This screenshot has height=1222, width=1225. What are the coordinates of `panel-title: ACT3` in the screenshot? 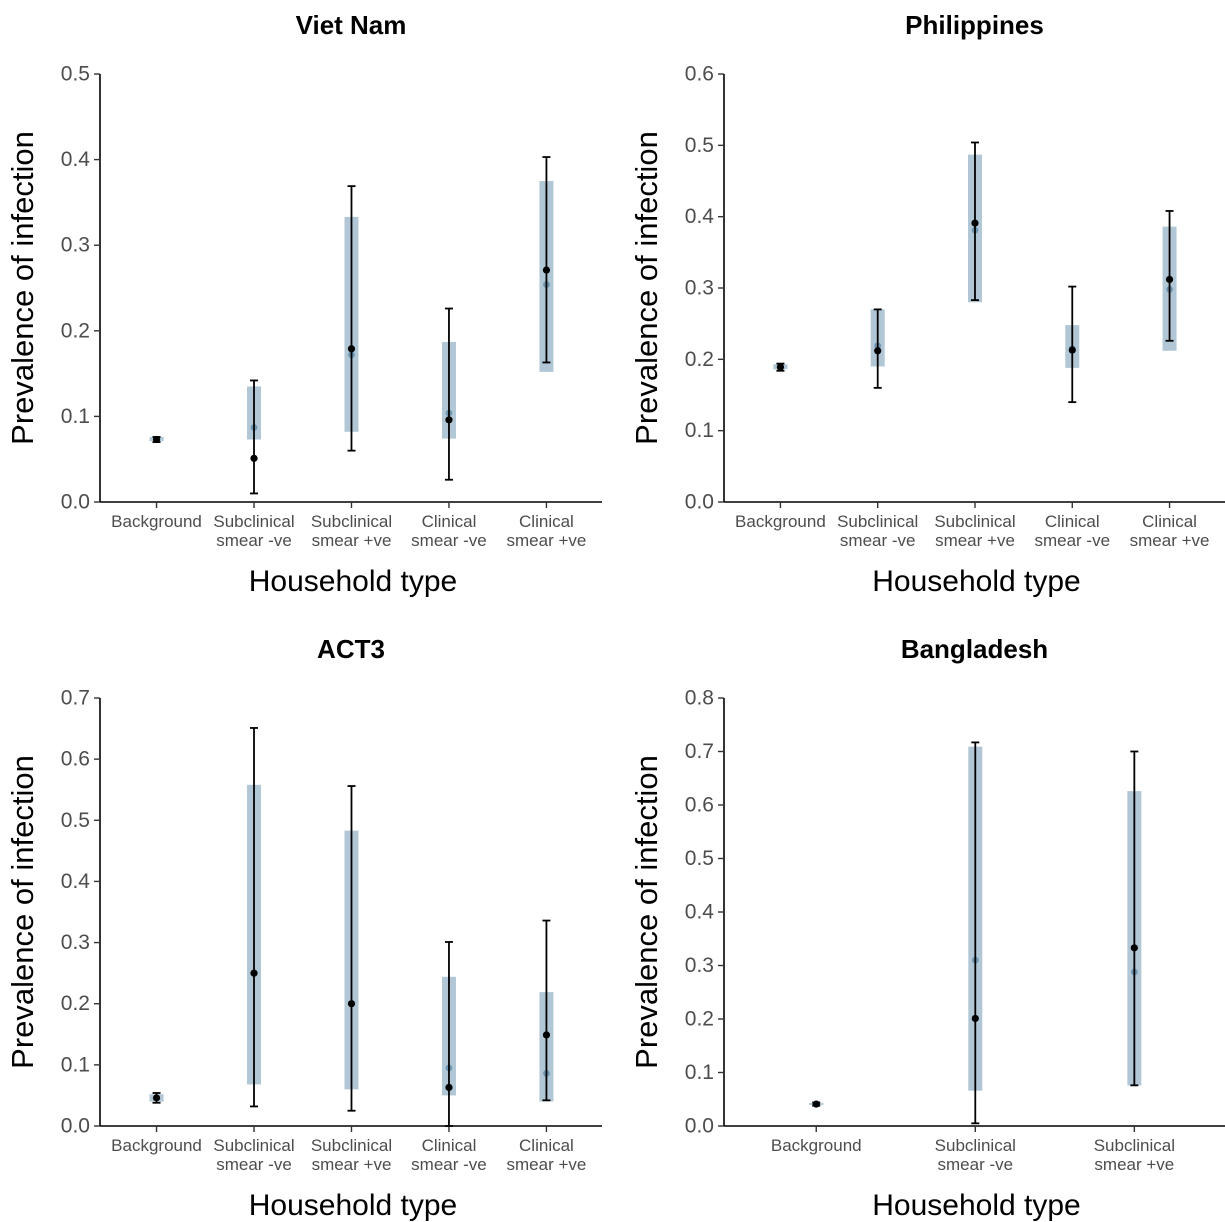 It's located at (351, 649).